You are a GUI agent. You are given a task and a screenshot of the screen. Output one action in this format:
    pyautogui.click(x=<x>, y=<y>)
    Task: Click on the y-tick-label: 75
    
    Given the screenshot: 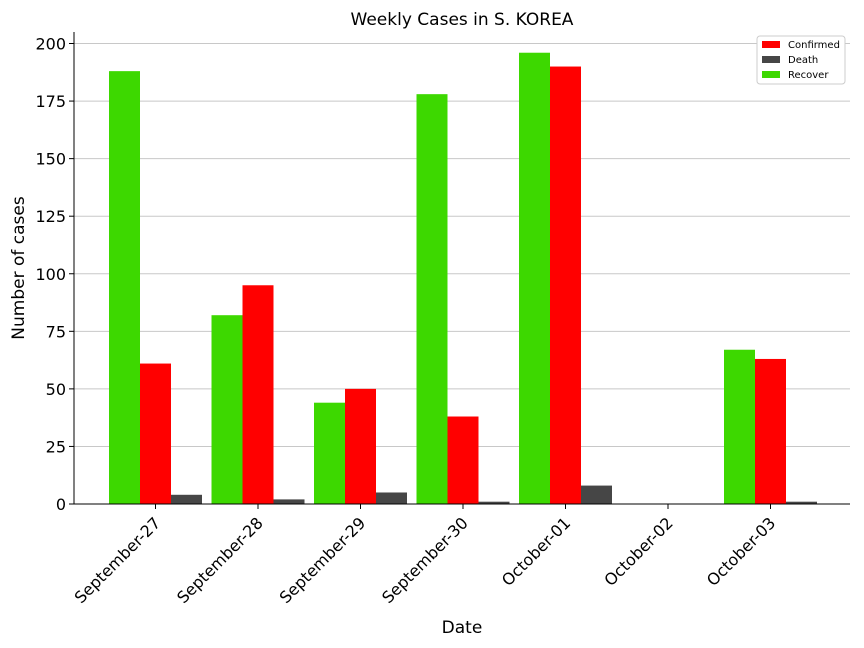 What is the action you would take?
    pyautogui.click(x=56, y=331)
    